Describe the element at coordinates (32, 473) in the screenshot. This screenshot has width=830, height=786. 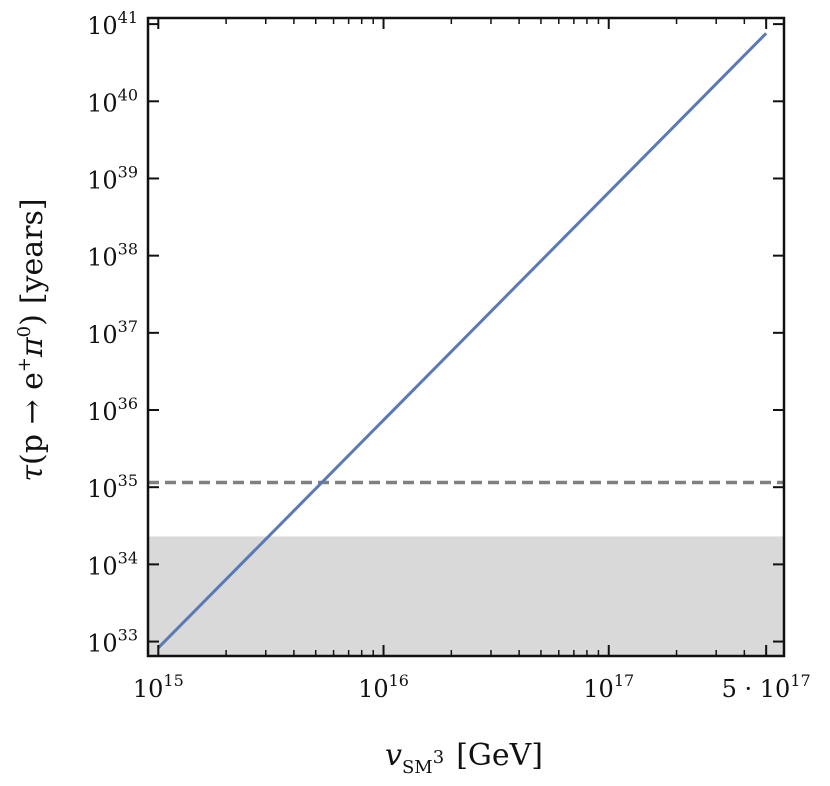
I see `y-axis-label-tau: τ` at that location.